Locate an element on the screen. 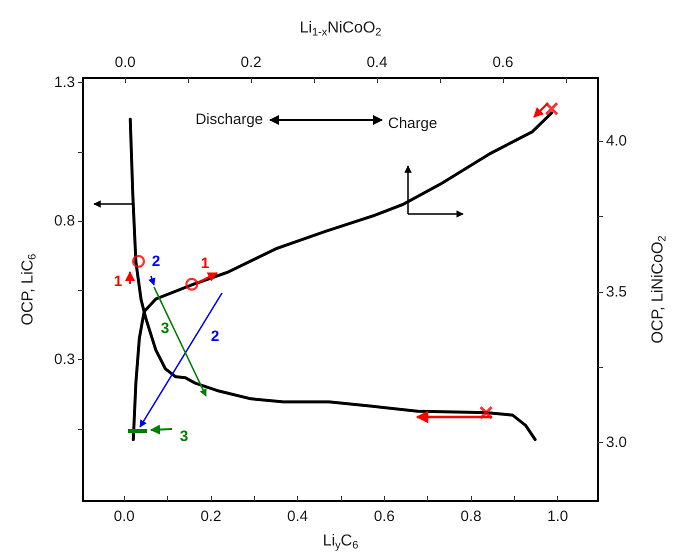  y2-tick-label: 3.0 is located at coordinates (616, 442).